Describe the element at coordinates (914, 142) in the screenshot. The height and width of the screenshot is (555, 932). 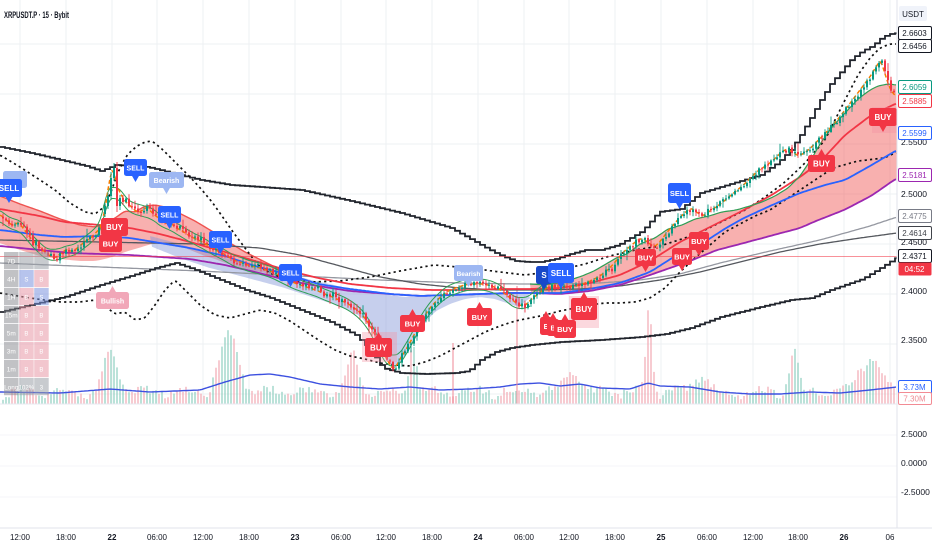
I see `svg-text: 2.5500` at that location.